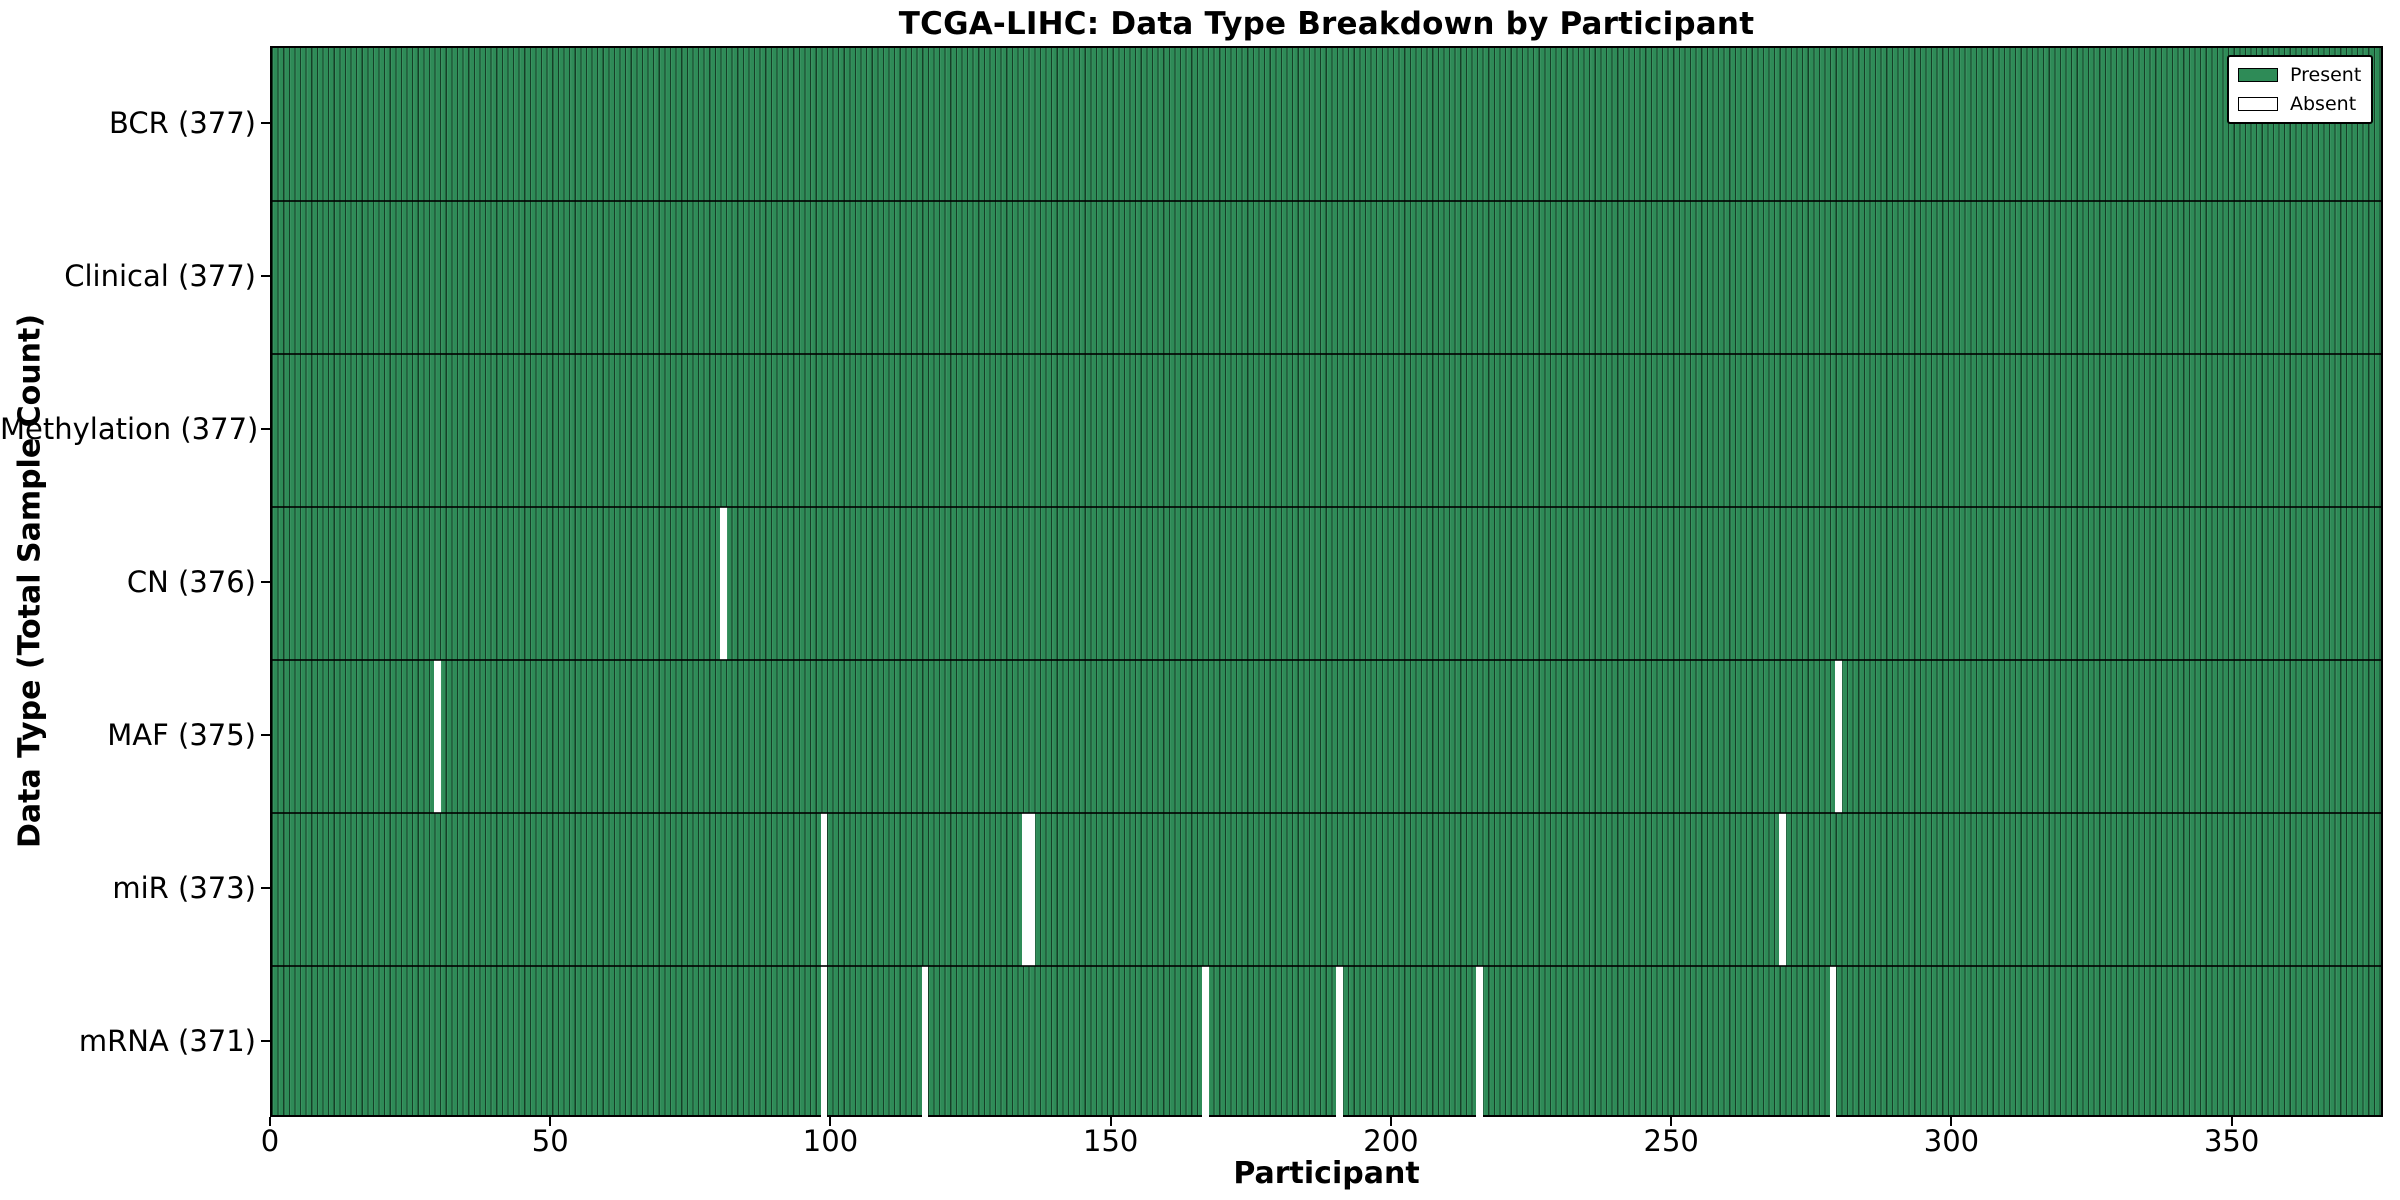 Image resolution: width=2400 pixels, height=1200 pixels. Describe the element at coordinates (2326, 75) in the screenshot. I see `legend-label-present: Present` at that location.